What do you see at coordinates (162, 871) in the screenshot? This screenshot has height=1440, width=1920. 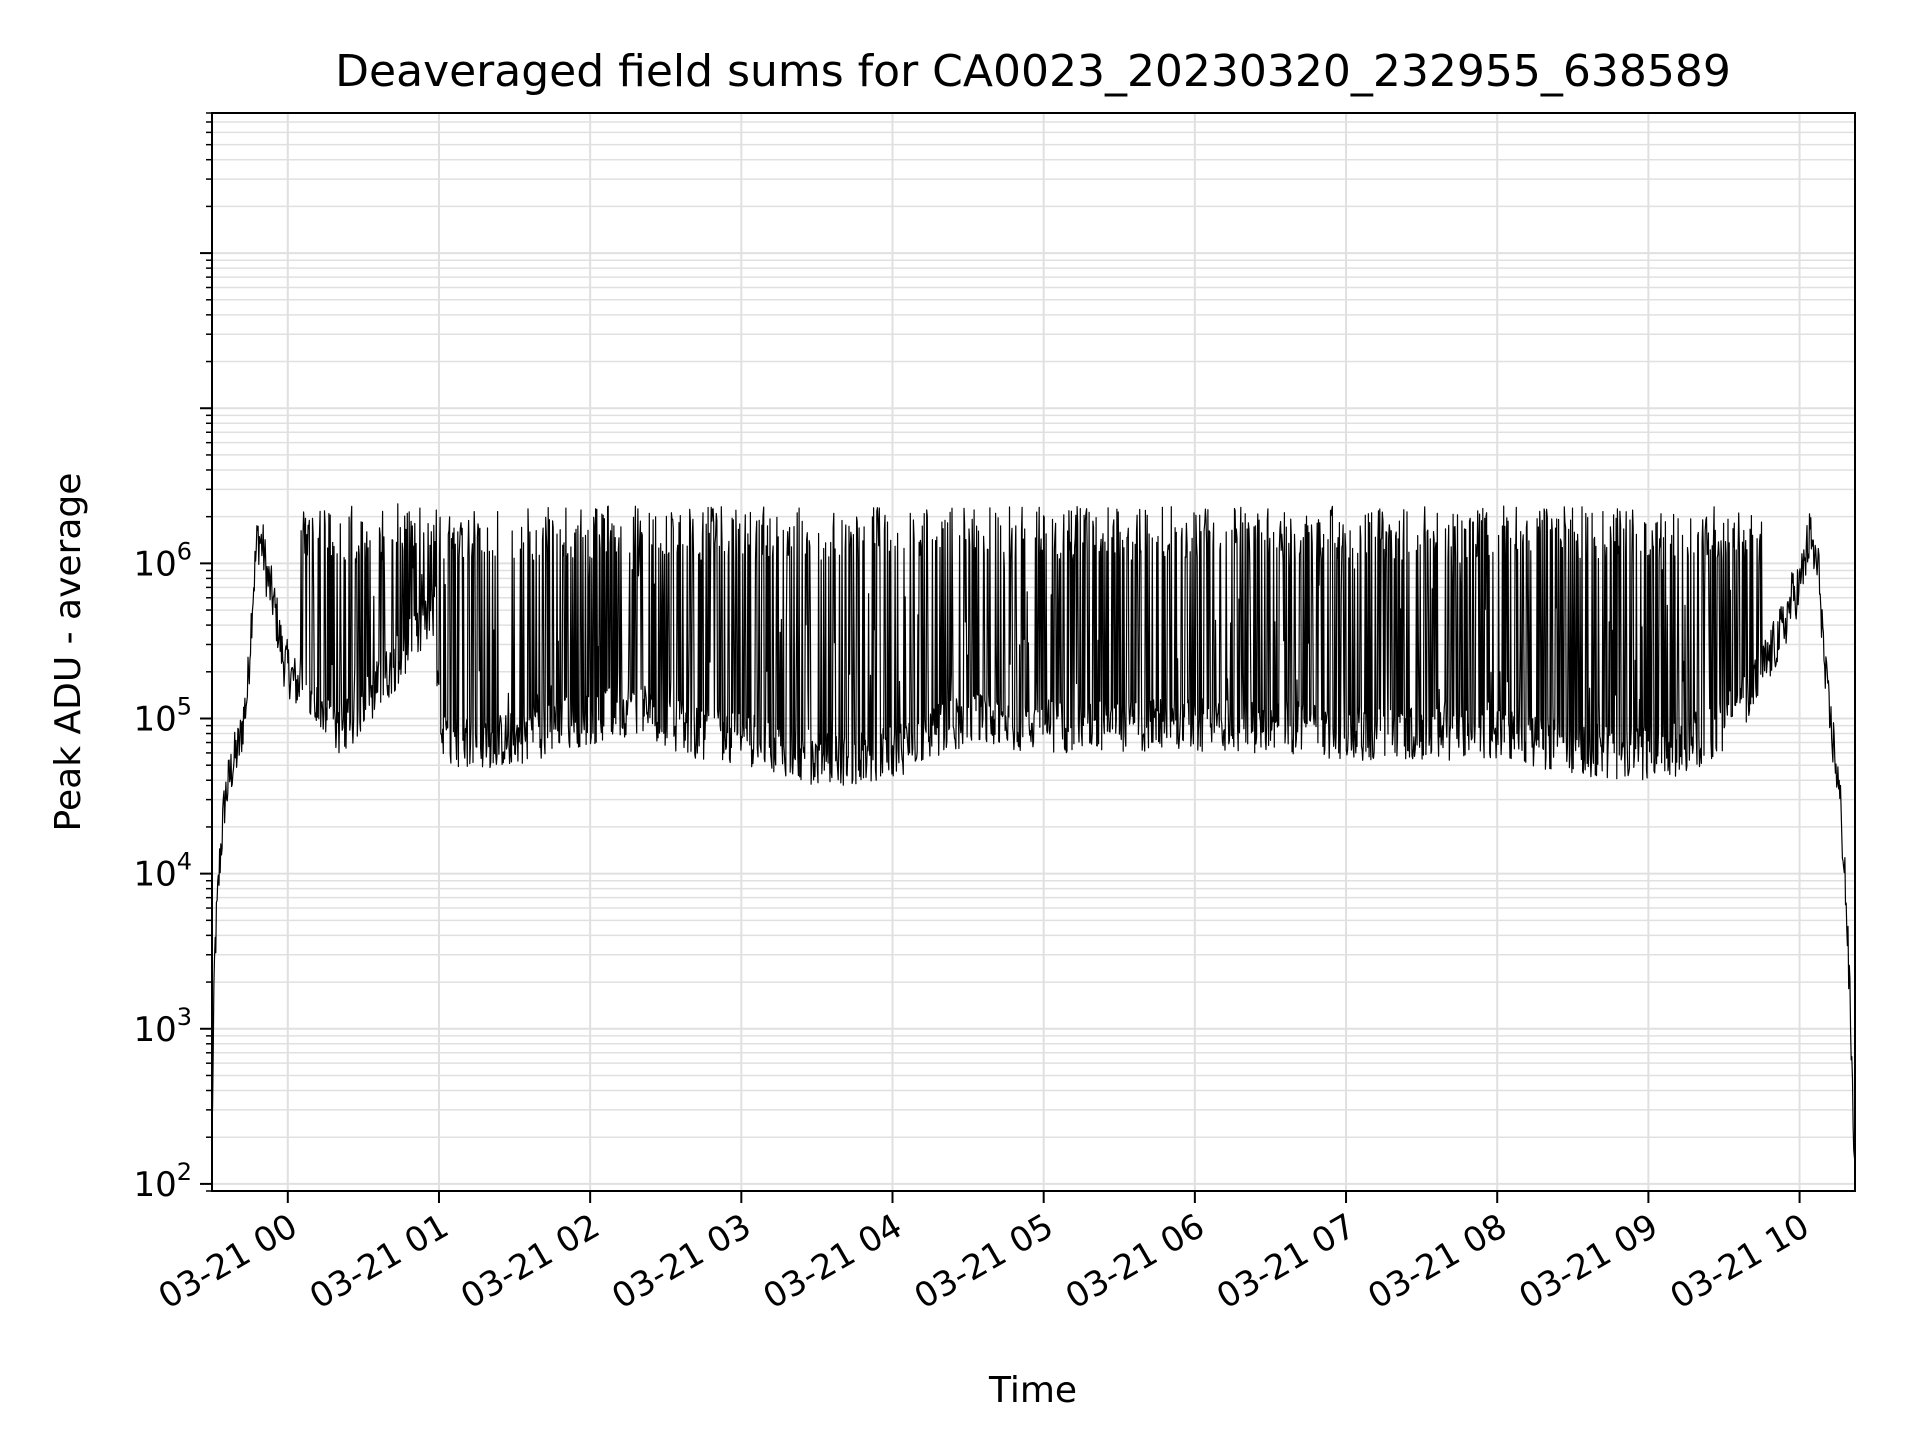 I see `y-tick-label: 10⁴` at bounding box center [162, 871].